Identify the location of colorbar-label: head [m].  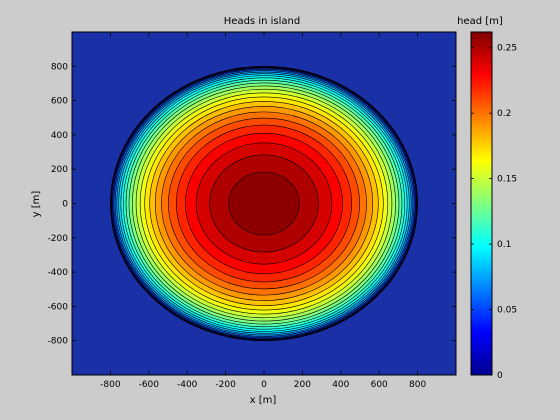
(480, 21).